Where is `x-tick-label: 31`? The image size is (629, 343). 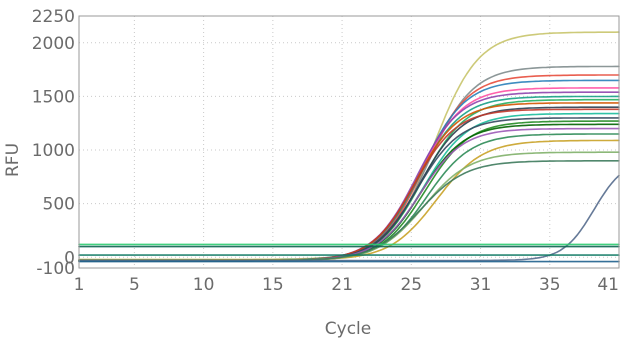 x-tick-label: 31 is located at coordinates (481, 285).